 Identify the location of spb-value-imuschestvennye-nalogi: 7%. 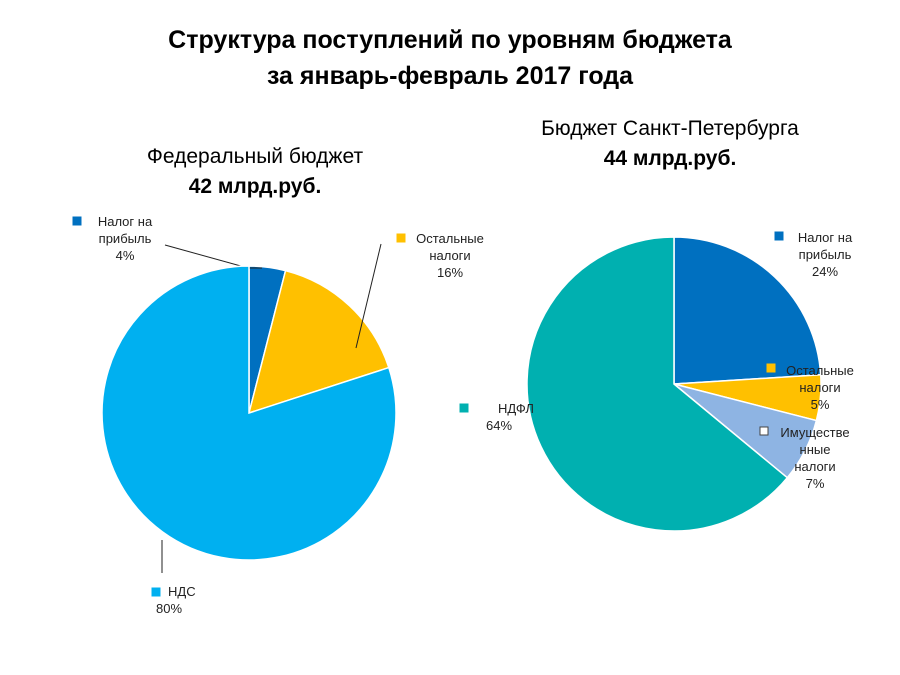
(815, 483).